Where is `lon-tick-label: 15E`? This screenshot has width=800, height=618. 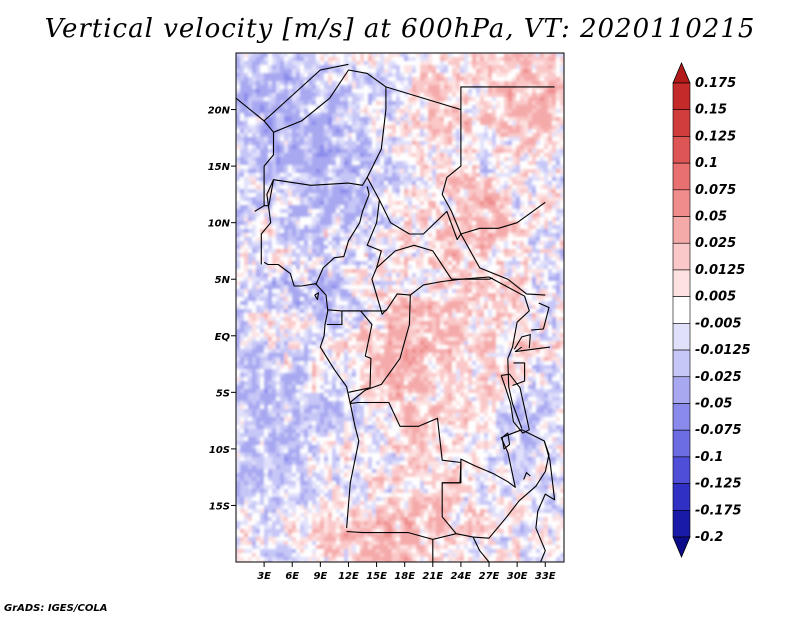 lon-tick-label: 15E is located at coordinates (376, 576).